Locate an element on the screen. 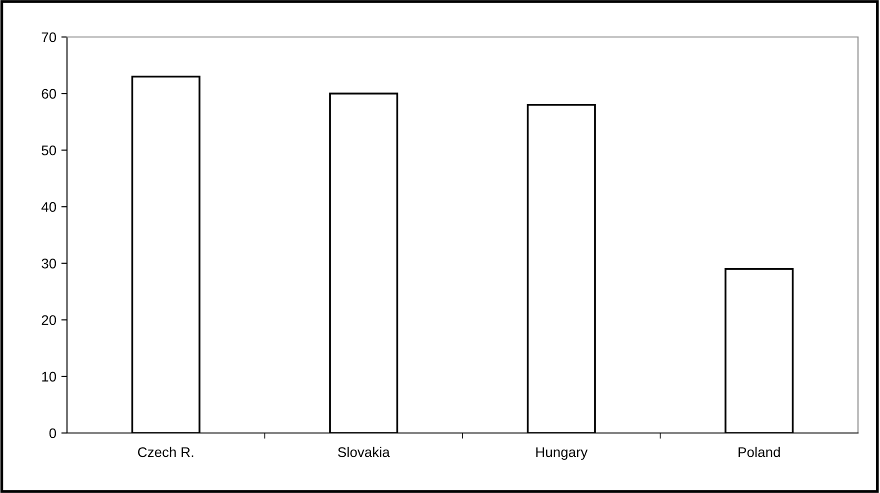 Image resolution: width=880 pixels, height=493 pixels. y-tick-label: 10 is located at coordinates (49, 377).